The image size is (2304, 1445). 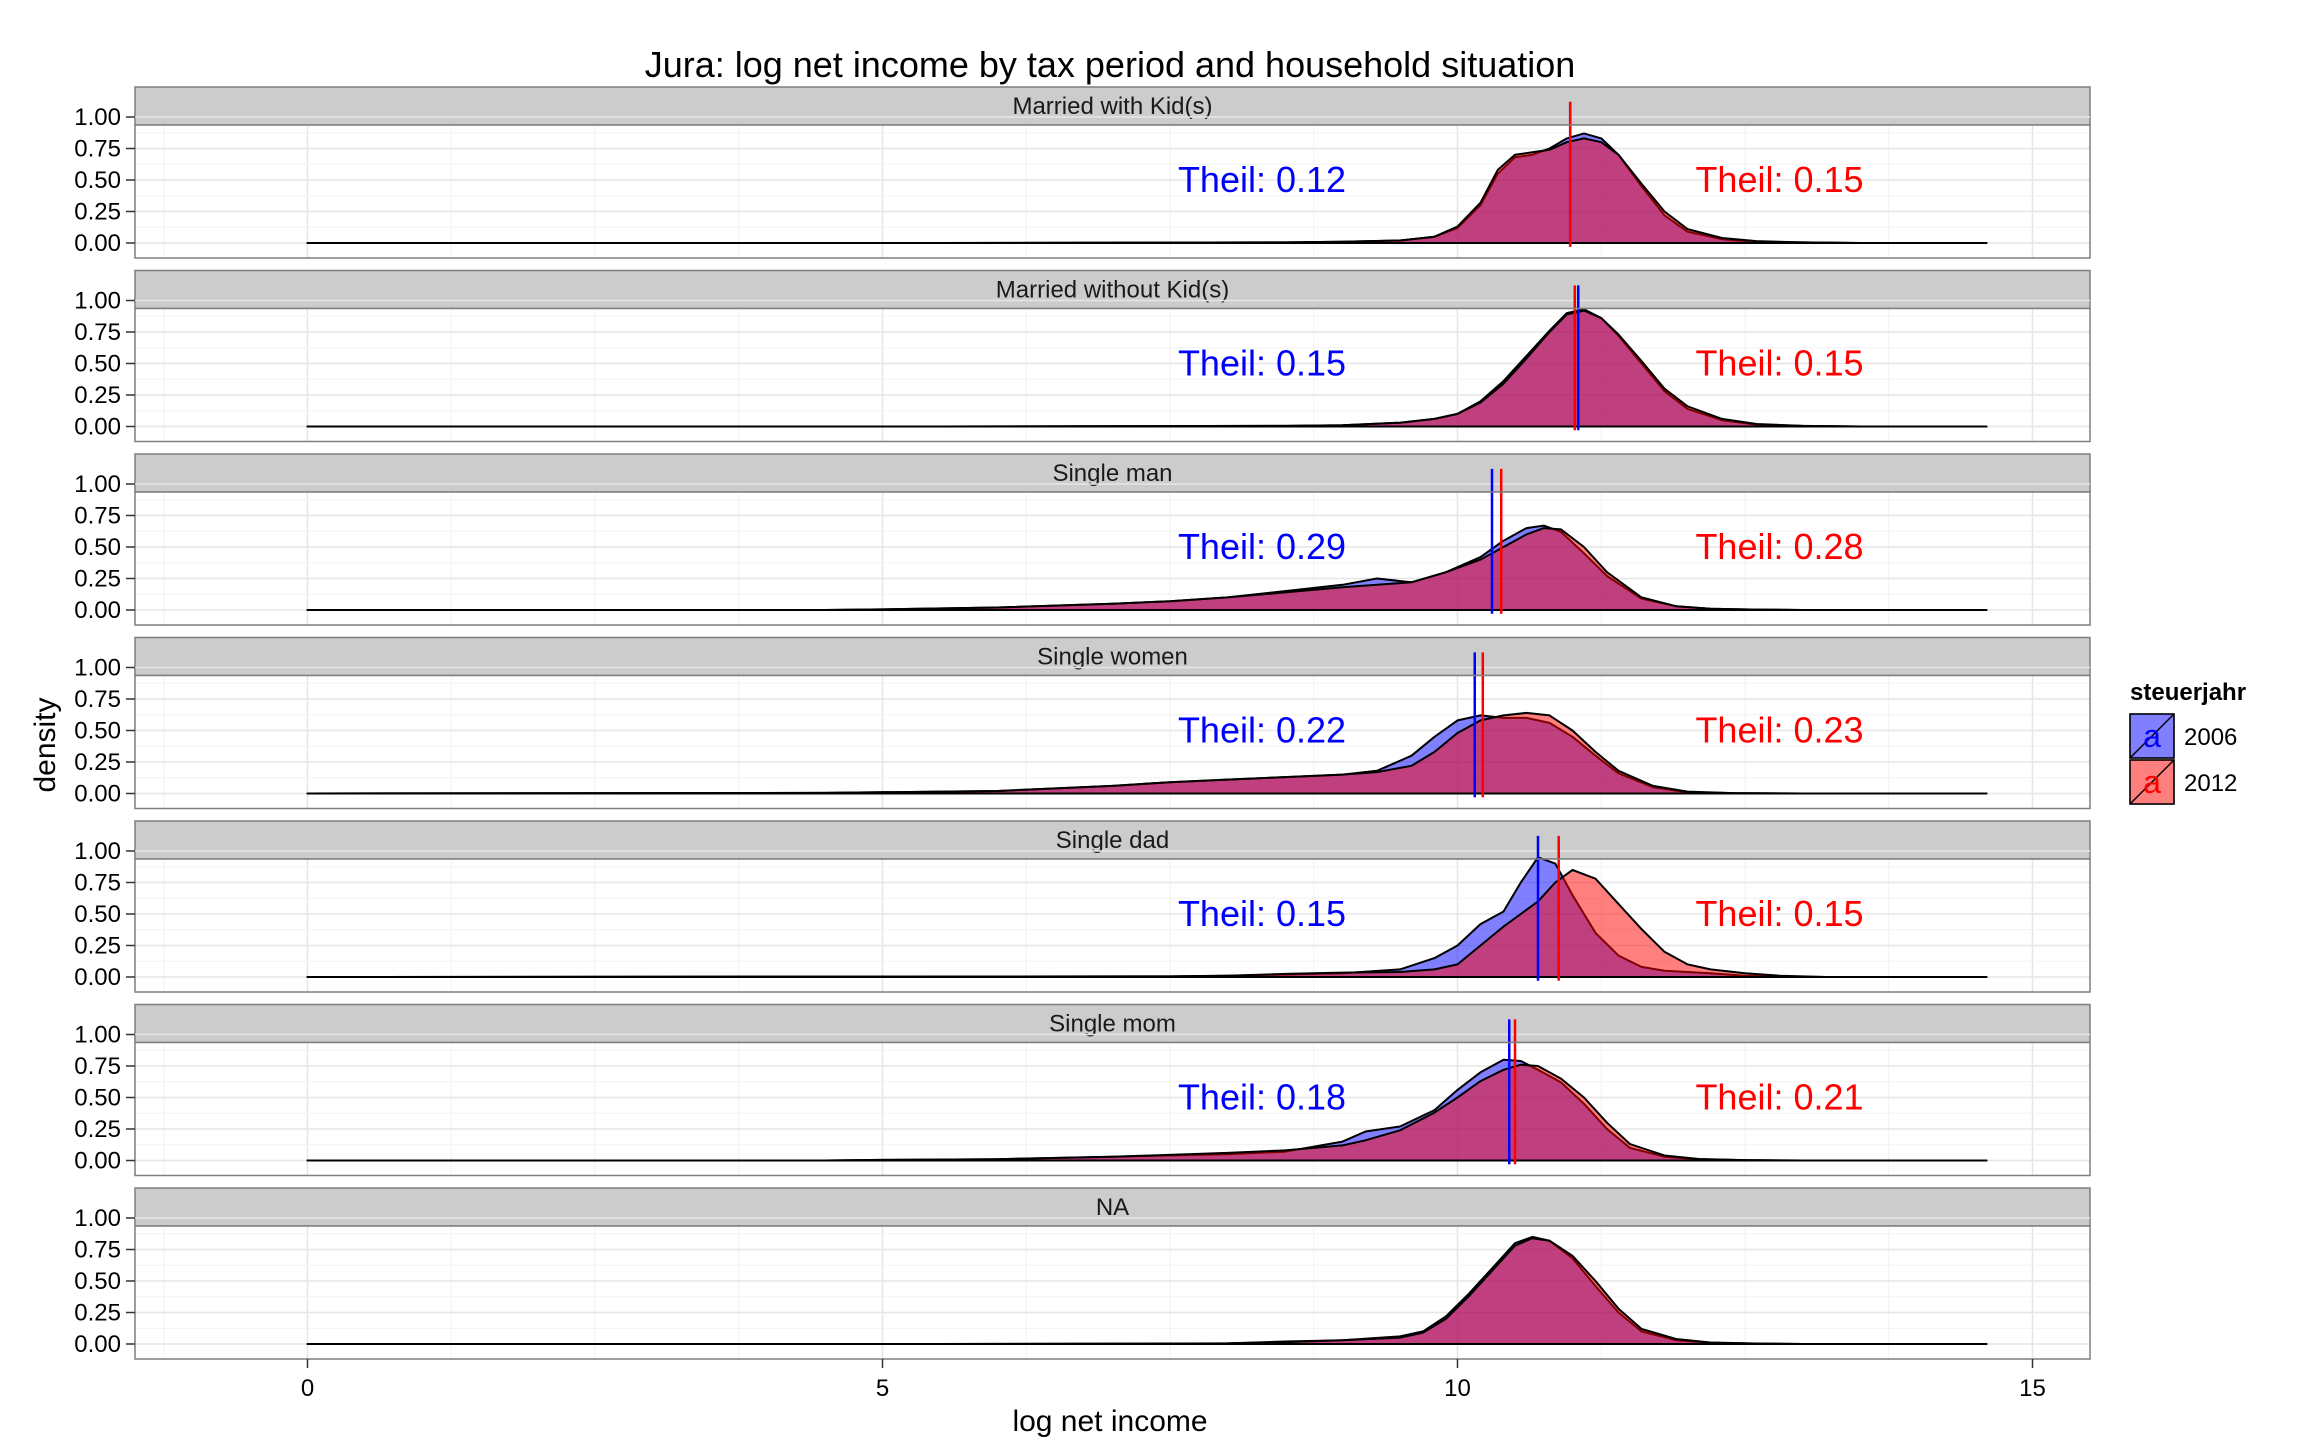 I want to click on x-axis: 0 5 10 15, so click(x=1173, y=1380).